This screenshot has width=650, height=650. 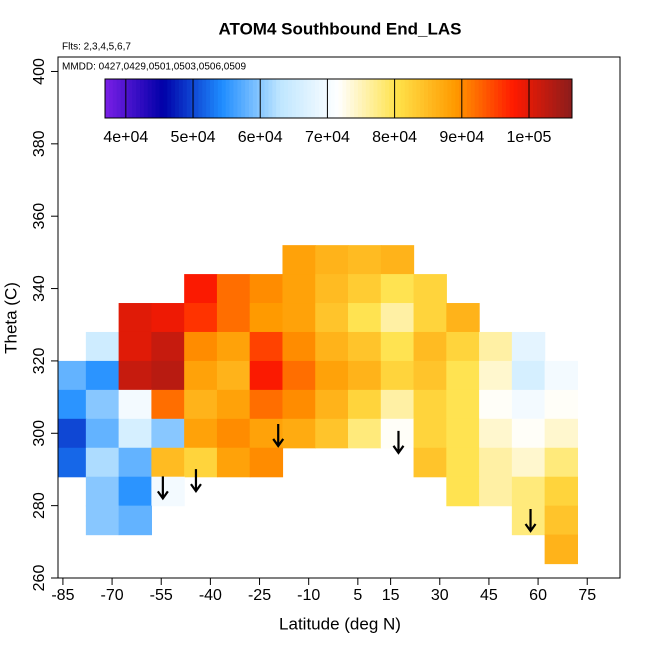 What do you see at coordinates (538, 595) in the screenshot?
I see `x-tick-label: 60` at bounding box center [538, 595].